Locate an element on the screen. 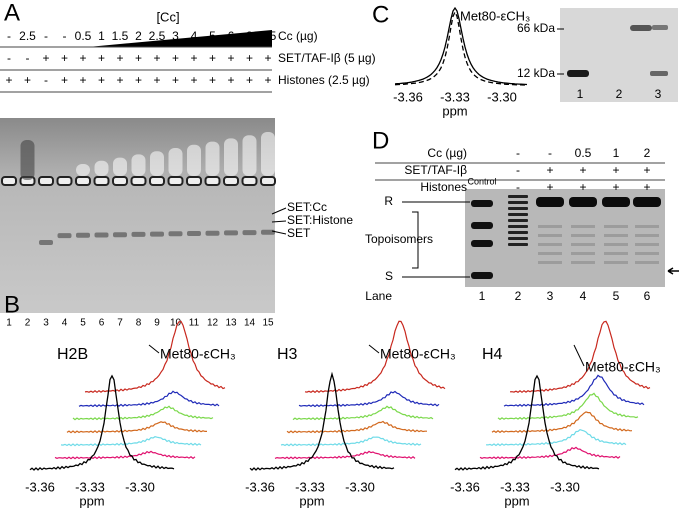  gel-d is located at coordinates (565, 238).